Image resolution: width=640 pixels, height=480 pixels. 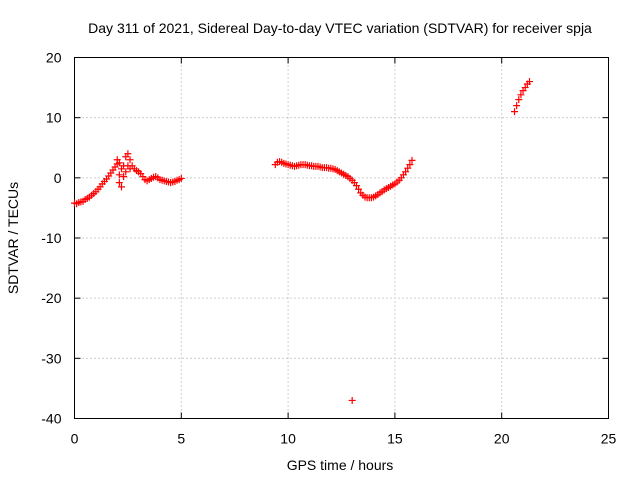 I want to click on x-tick-label: 25, so click(x=609, y=439).